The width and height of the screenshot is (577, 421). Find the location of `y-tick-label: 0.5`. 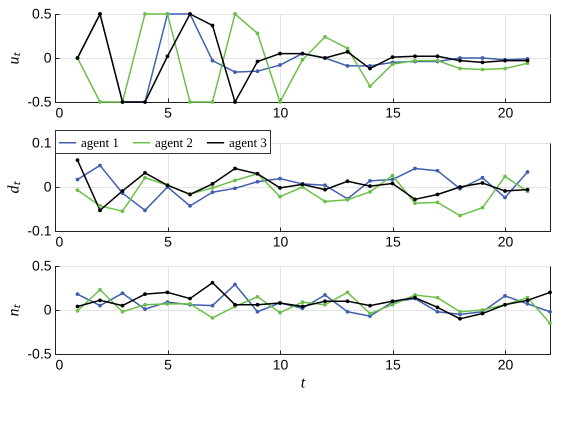

y-tick-label: 0.5 is located at coordinates (42, 266).